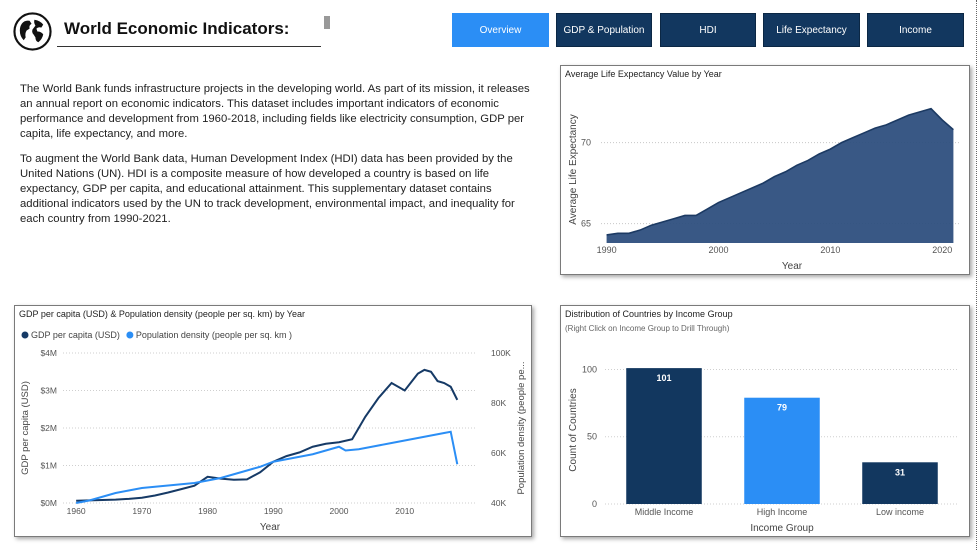  I want to click on y2-tick-label: 40K, so click(498, 503).